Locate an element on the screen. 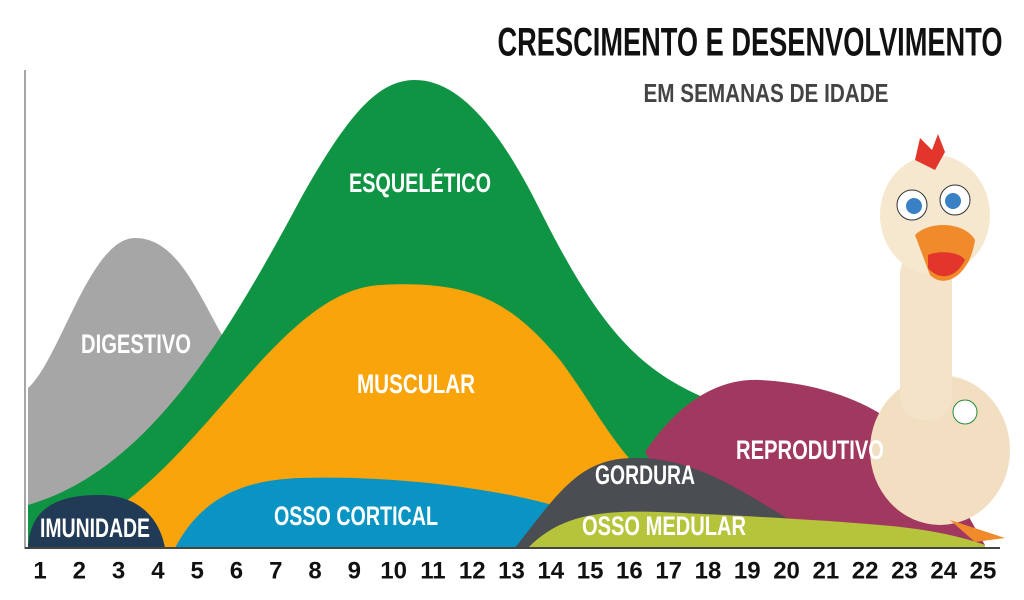  x-tick-label: 19 is located at coordinates (747, 570).